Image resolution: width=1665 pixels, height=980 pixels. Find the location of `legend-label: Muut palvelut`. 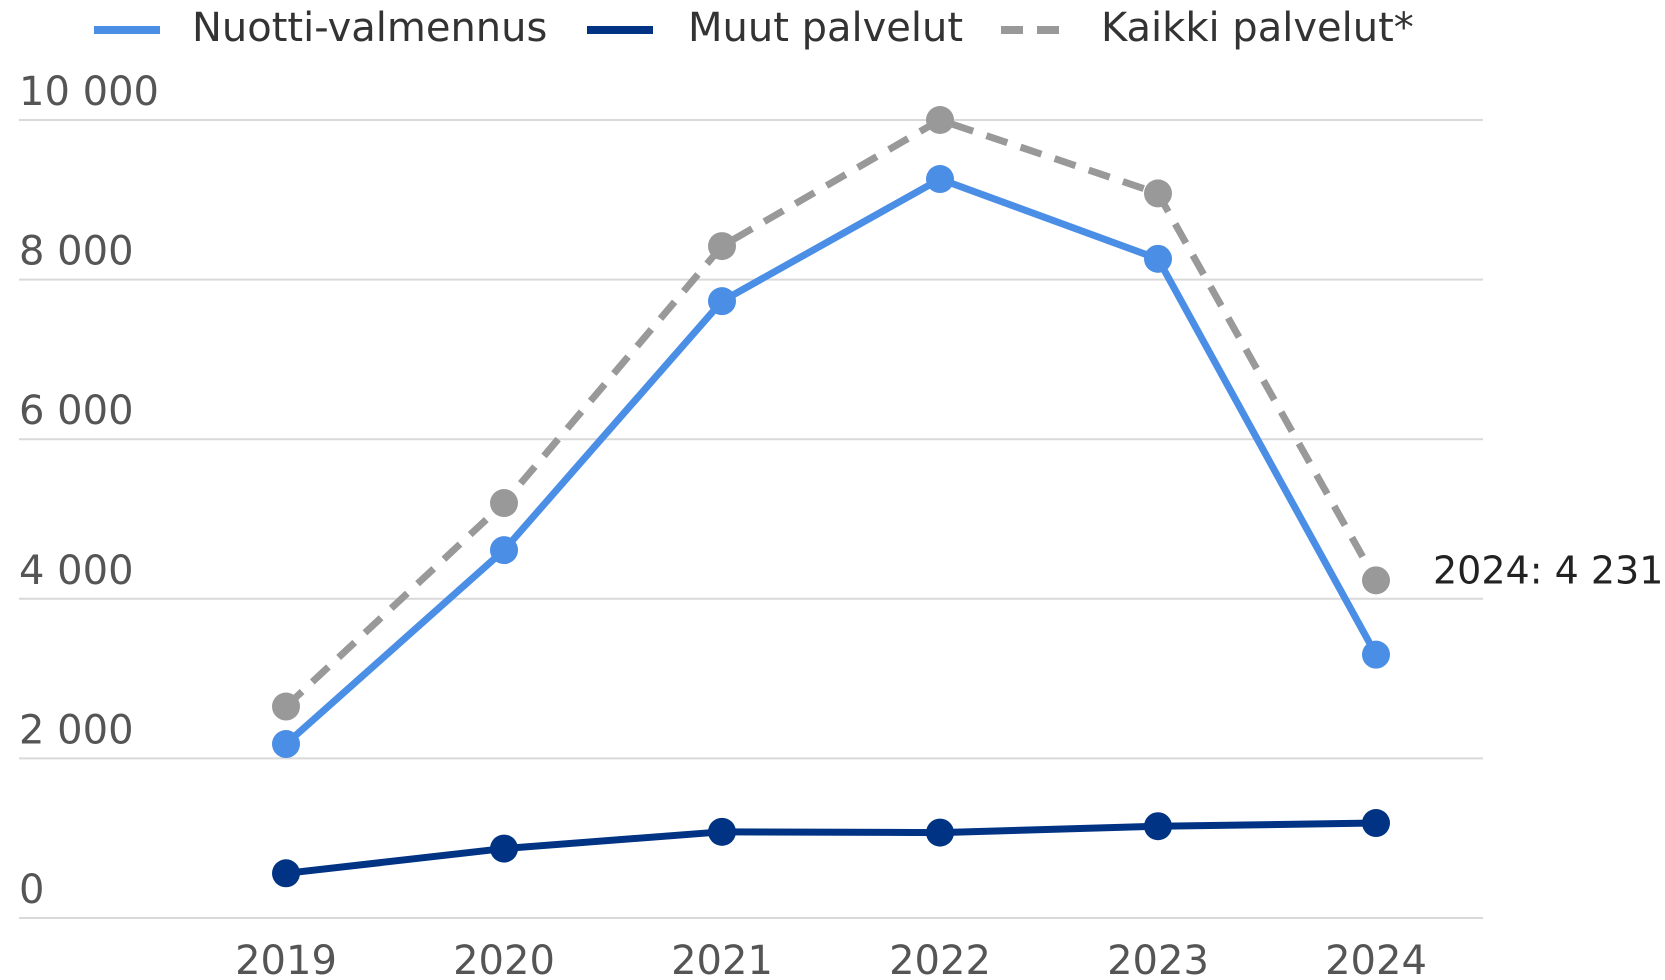

legend-label: Muut palvelut is located at coordinates (825, 28).